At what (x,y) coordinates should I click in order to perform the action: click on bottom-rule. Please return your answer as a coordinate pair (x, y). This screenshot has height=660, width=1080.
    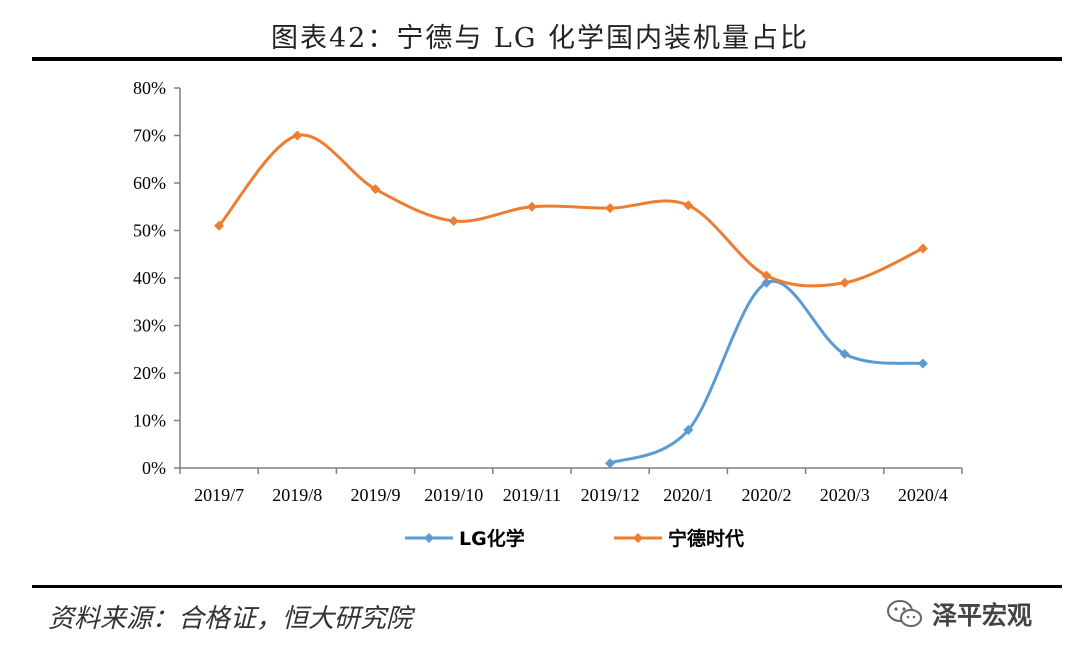
    Looking at the image, I should click on (547, 586).